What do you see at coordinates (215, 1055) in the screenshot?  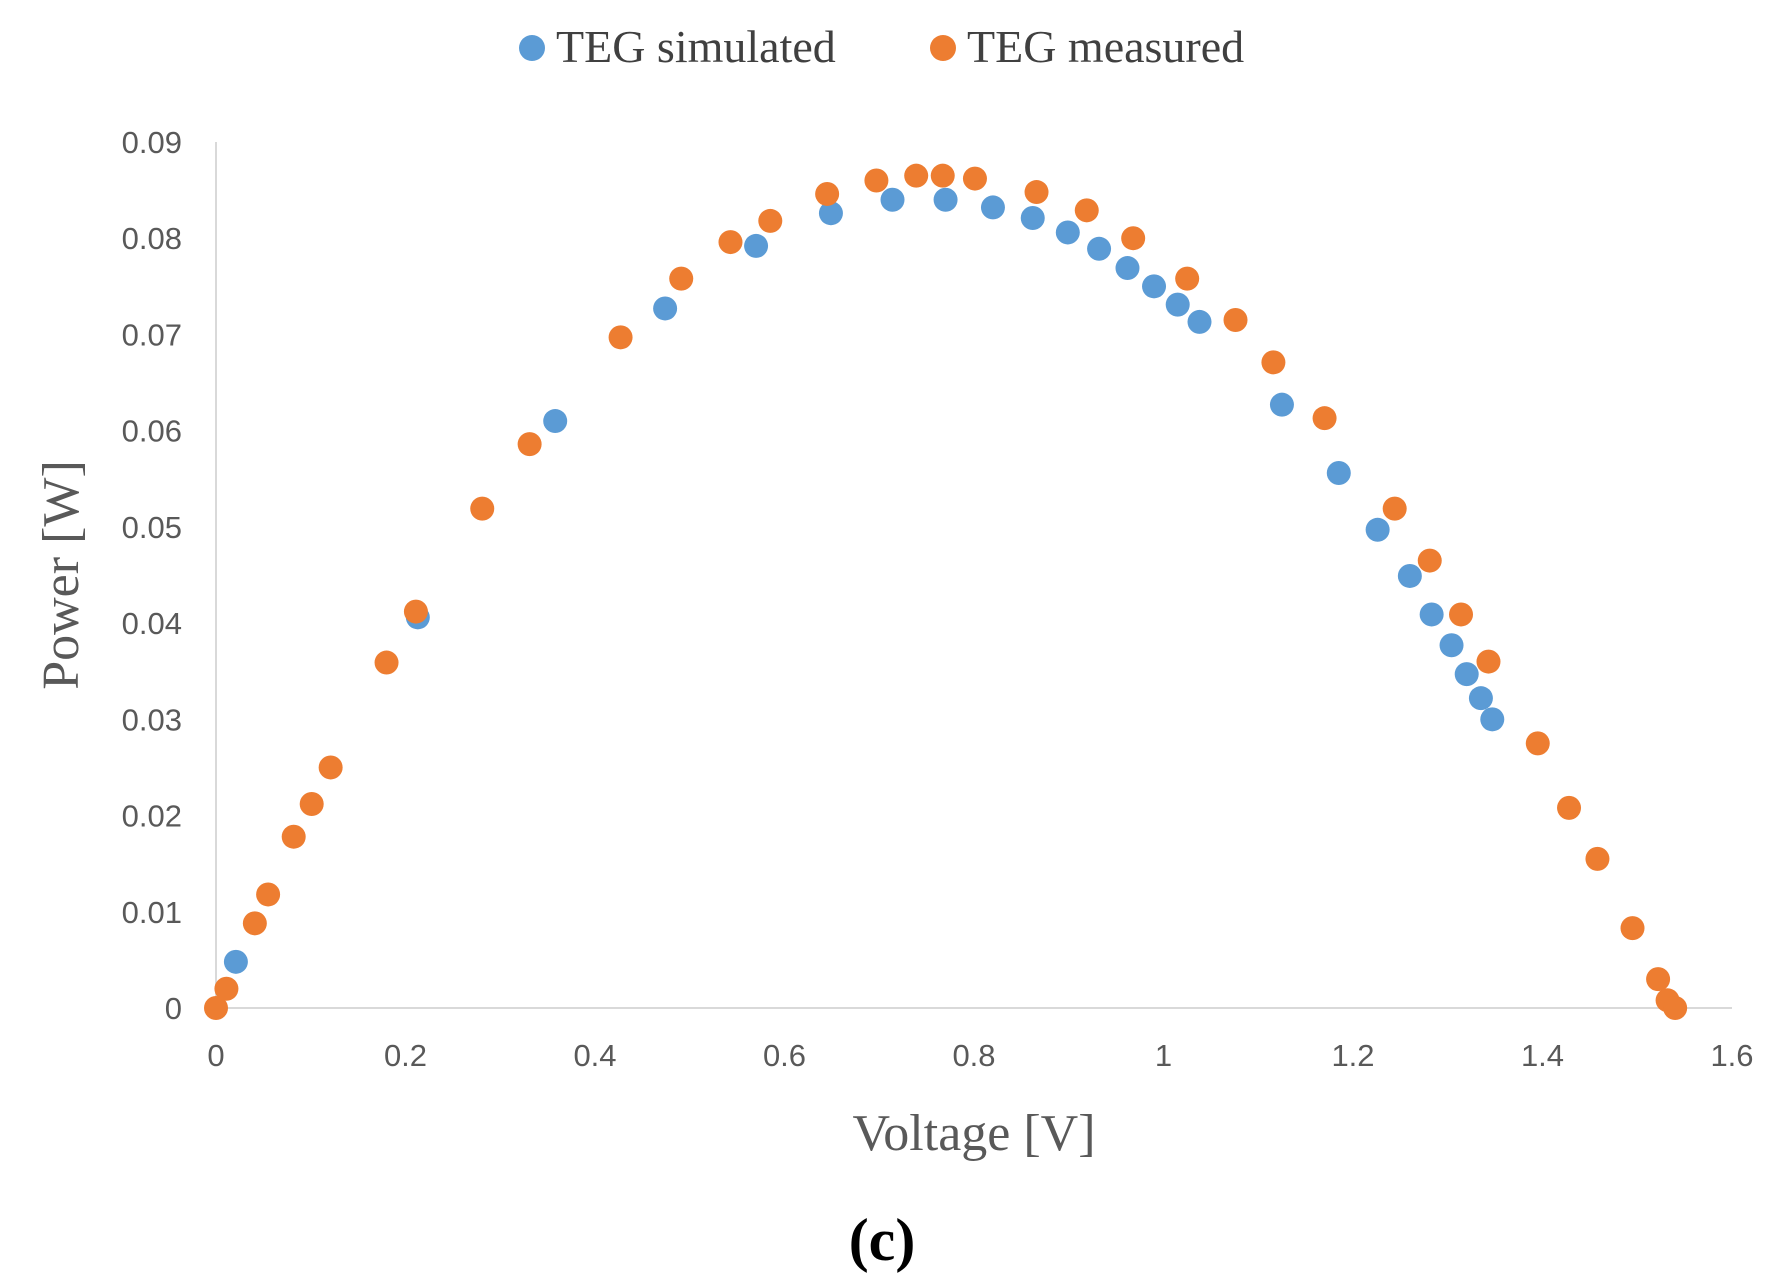 I see `x-tick-label: 0` at bounding box center [215, 1055].